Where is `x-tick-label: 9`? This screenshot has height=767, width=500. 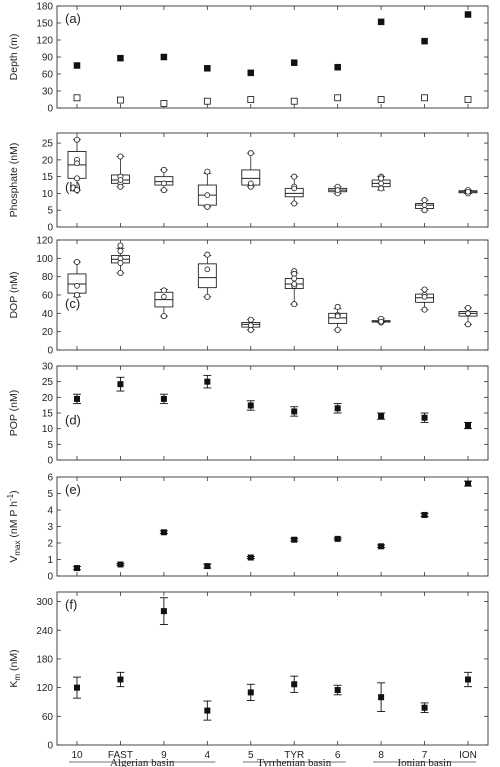 x-tick-label: 9 is located at coordinates (164, 755).